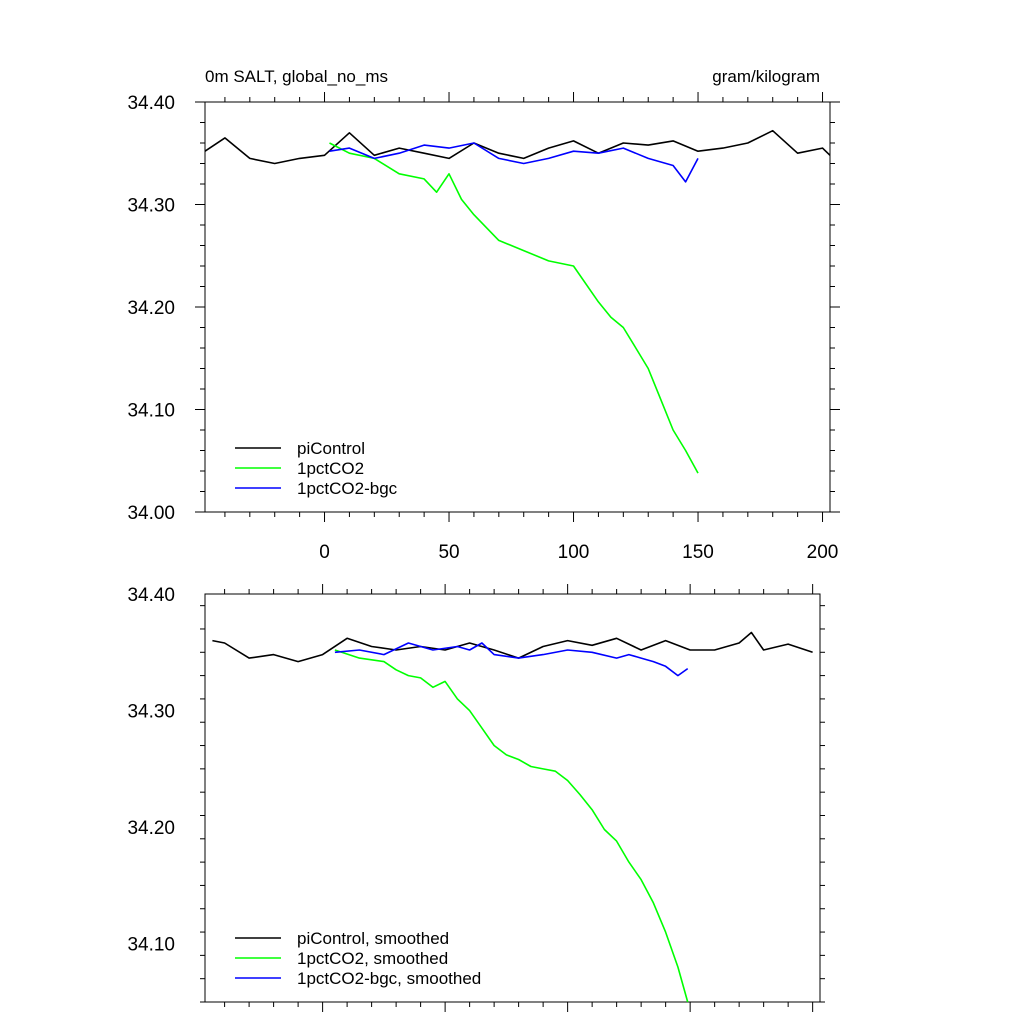 The height and width of the screenshot is (1024, 1024). What do you see at coordinates (151, 513) in the screenshot?
I see `y-tick-label: 34.00` at bounding box center [151, 513].